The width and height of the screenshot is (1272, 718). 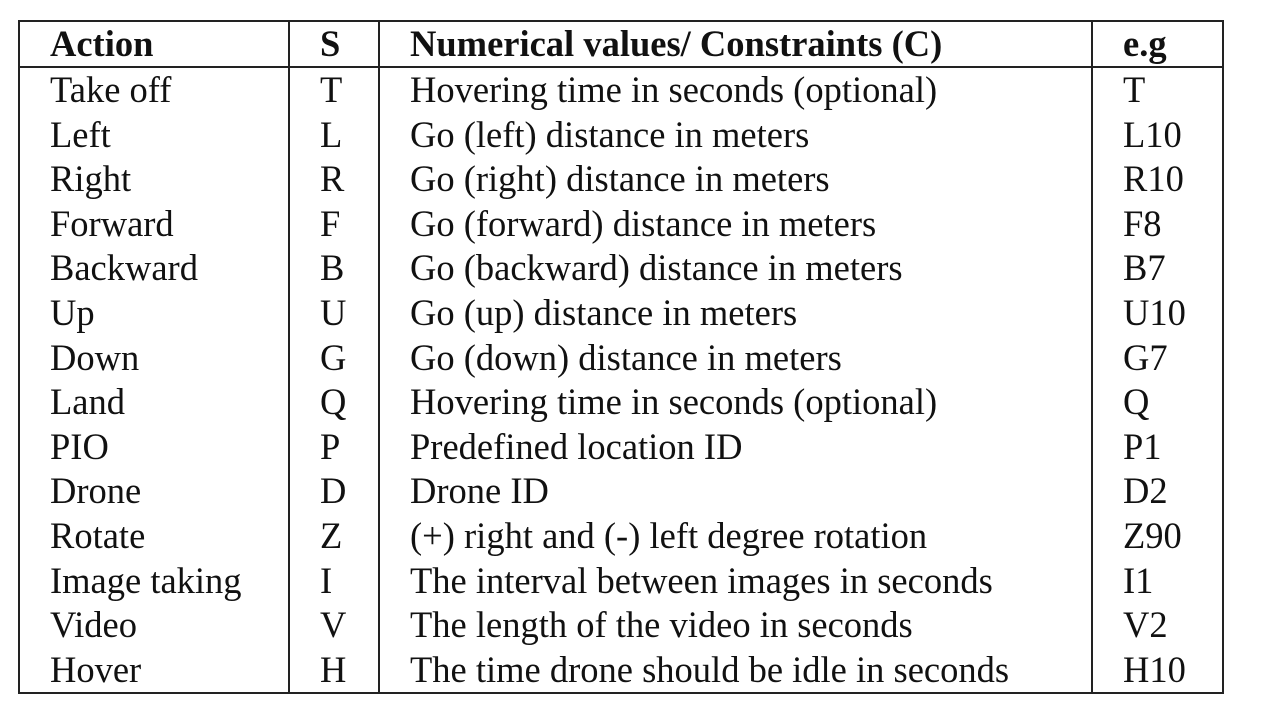 What do you see at coordinates (334, 90) in the screenshot?
I see `cell-symbol: T` at bounding box center [334, 90].